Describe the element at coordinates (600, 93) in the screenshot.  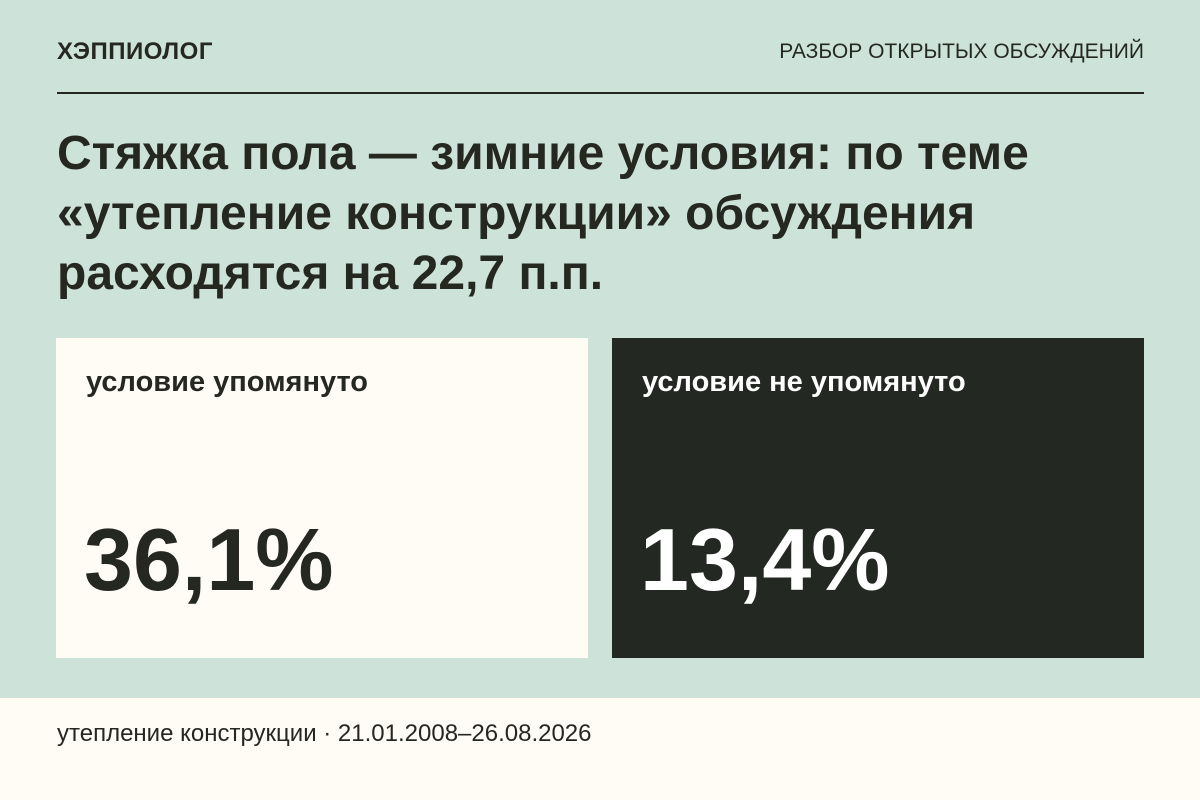
I see `header-divider` at that location.